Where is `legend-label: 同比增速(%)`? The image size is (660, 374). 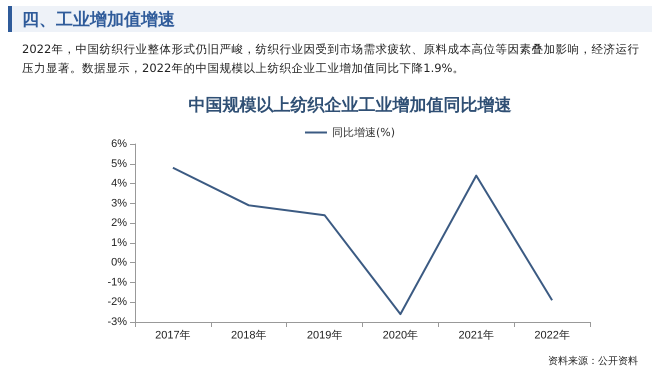 legend-label: 同比增速(%) is located at coordinates (364, 132).